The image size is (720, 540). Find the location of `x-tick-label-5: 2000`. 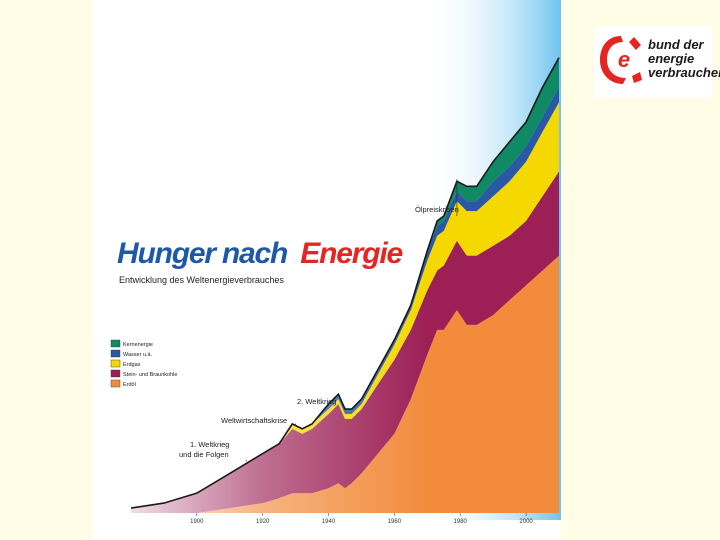

x-tick-label-5: 2000 is located at coordinates (526, 522).